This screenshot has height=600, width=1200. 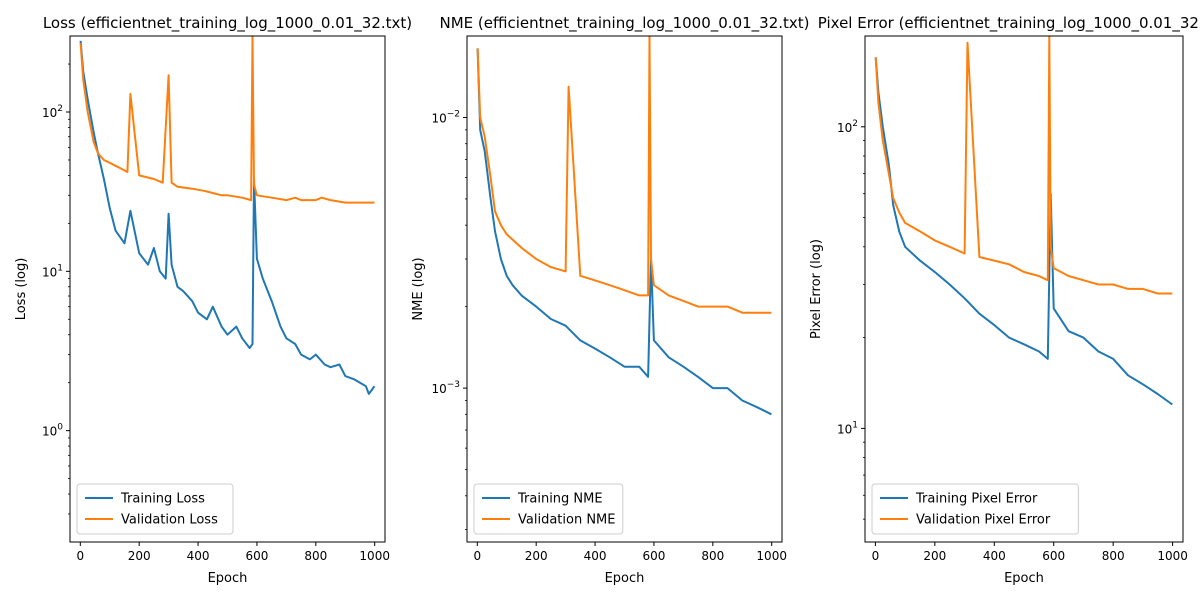 I want to click on legend-label: Training Pixel Error, so click(x=976, y=499).